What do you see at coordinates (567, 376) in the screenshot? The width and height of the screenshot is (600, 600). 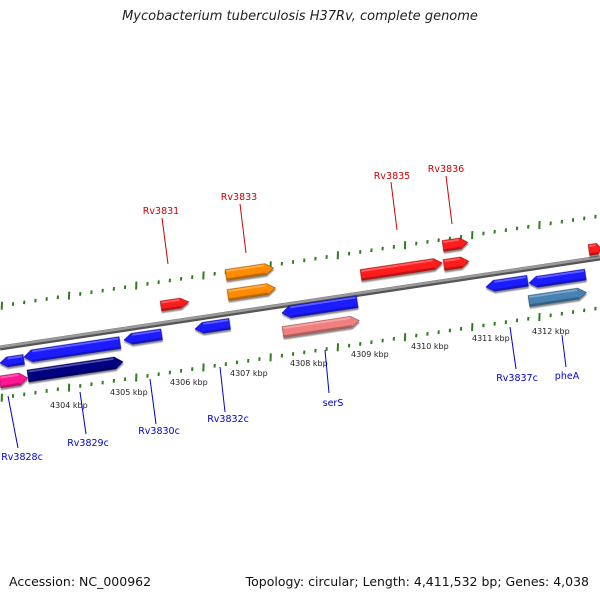 I see `gene-label-pheA: pheA` at bounding box center [567, 376].